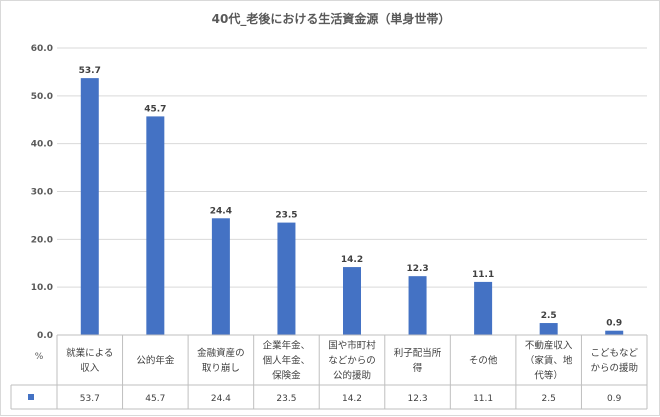 The width and height of the screenshot is (660, 417). Describe the element at coordinates (42, 145) in the screenshot. I see `y-tick-label: 40.0` at that location.